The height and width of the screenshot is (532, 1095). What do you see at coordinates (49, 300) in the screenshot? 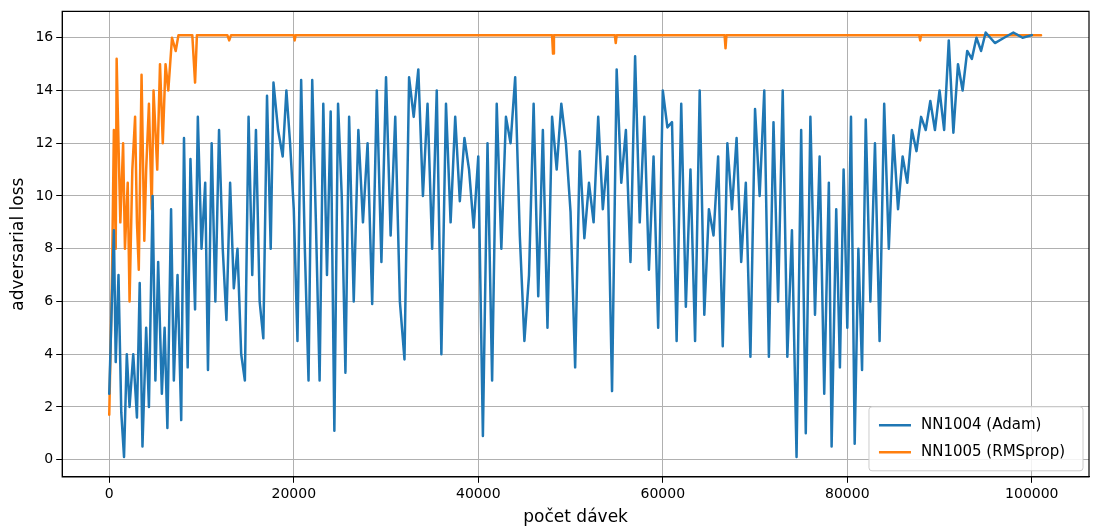
I see `y-tick-label: 6` at bounding box center [49, 300].